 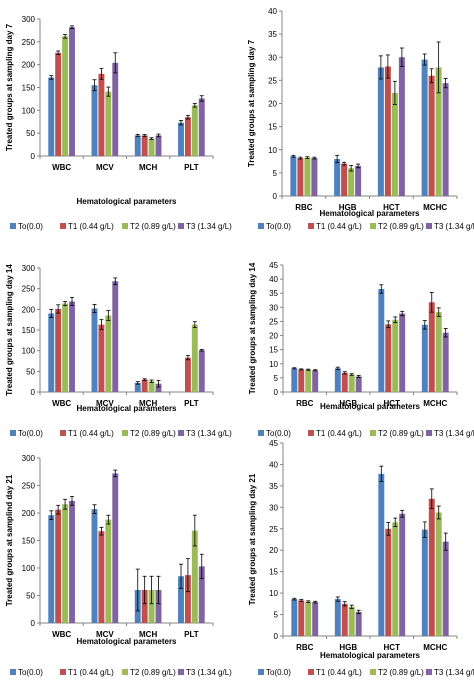 What do you see at coordinates (9, 87) in the screenshot?
I see `y-axis-title: Treated groups at sampling day 7` at bounding box center [9, 87].